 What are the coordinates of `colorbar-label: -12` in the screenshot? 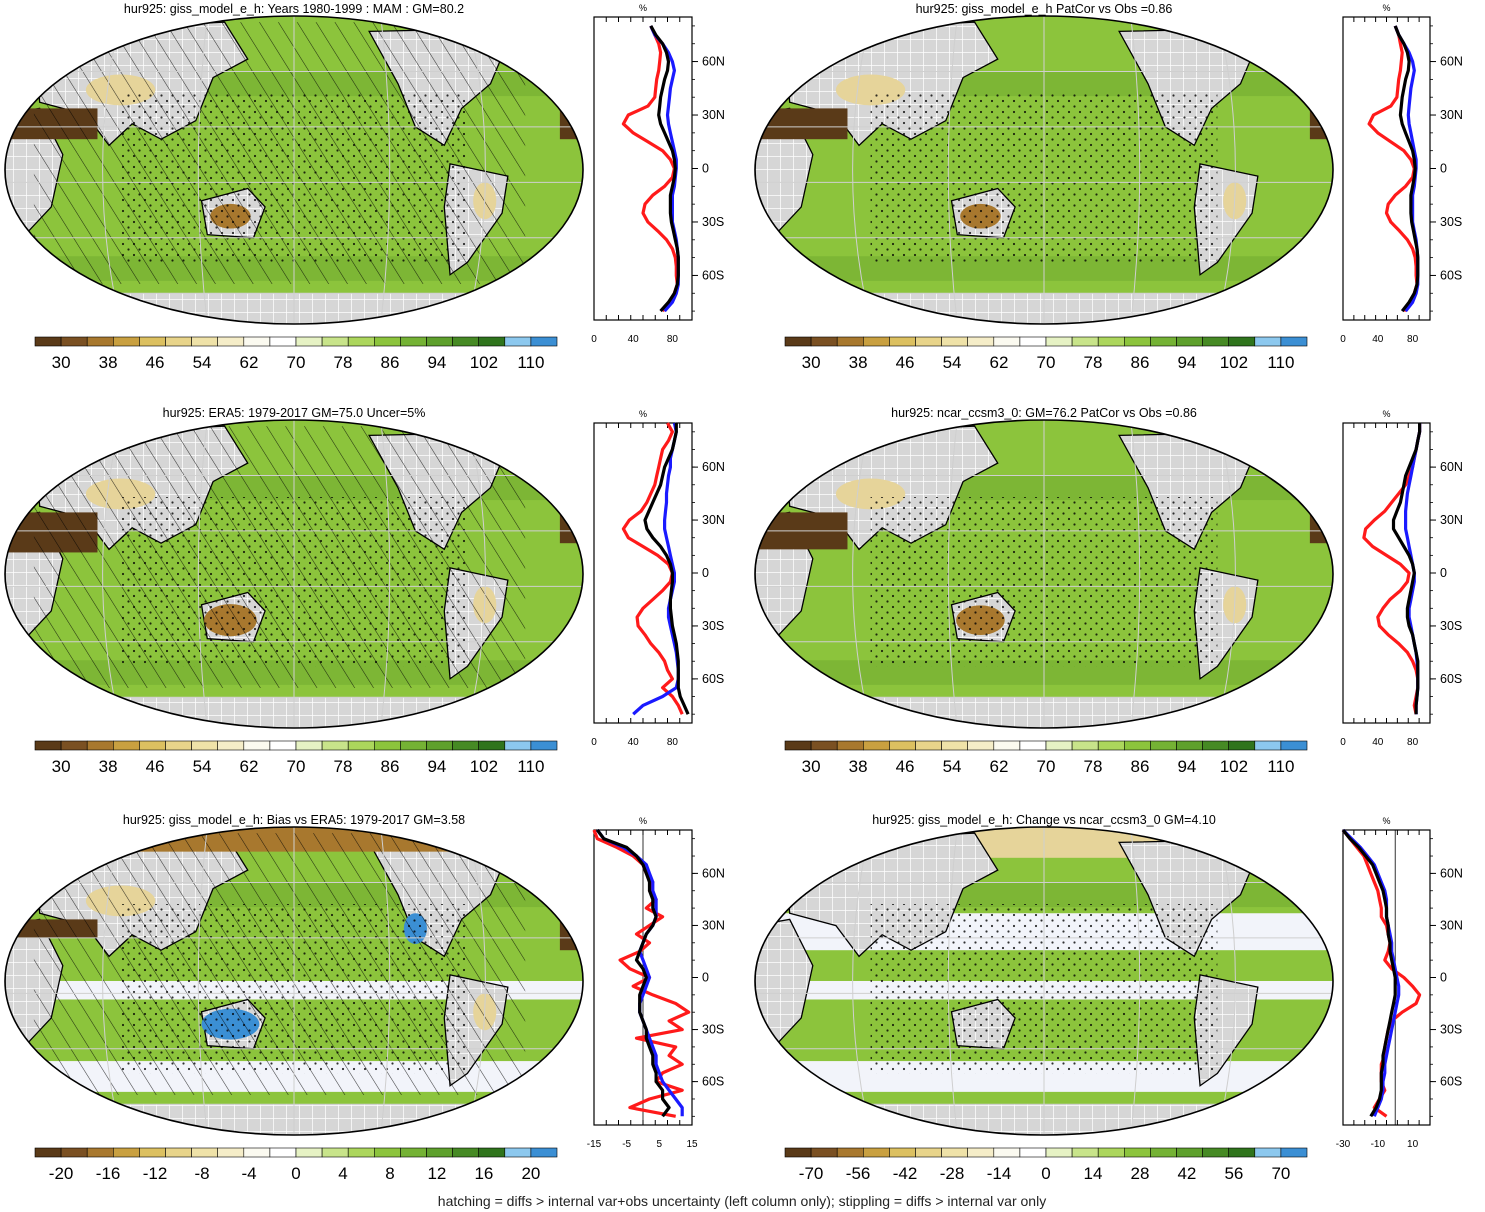 It's located at (155, 1173).